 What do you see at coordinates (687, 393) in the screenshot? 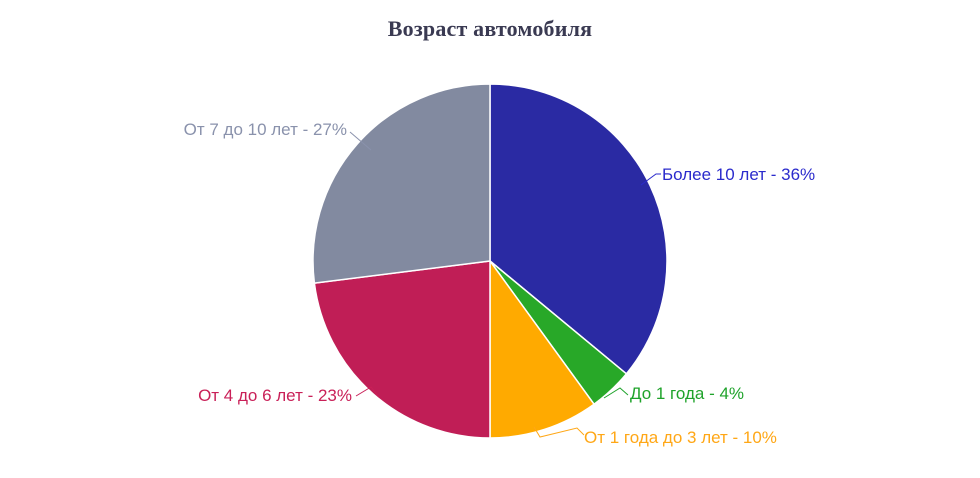
I see `slice-label: До 1 года - 4%` at bounding box center [687, 393].